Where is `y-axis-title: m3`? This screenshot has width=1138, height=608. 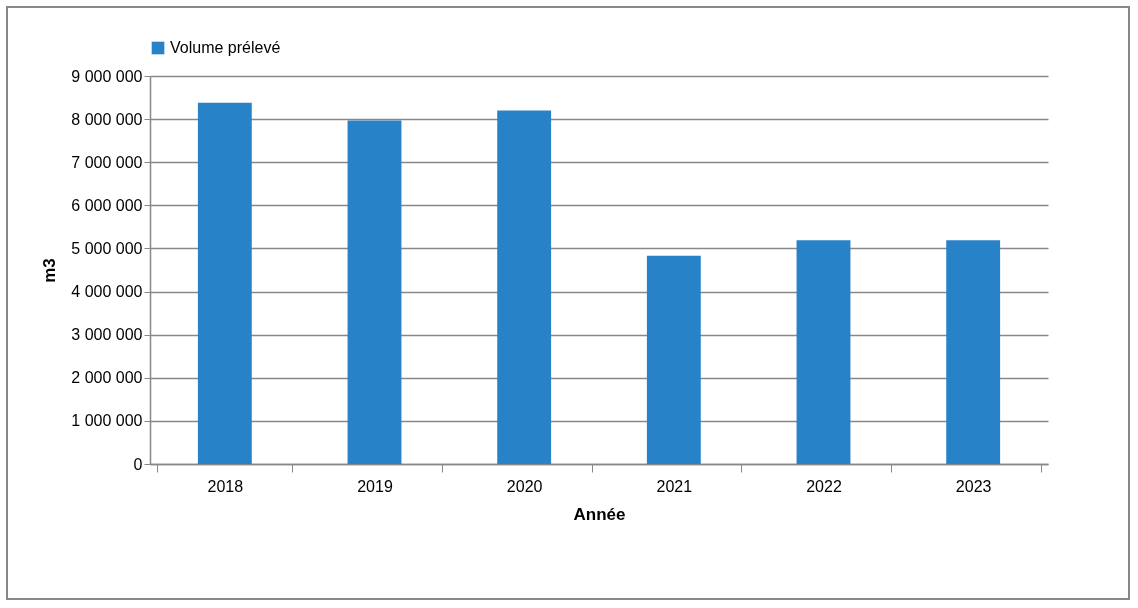 y-axis-title: m3 is located at coordinates (50, 270).